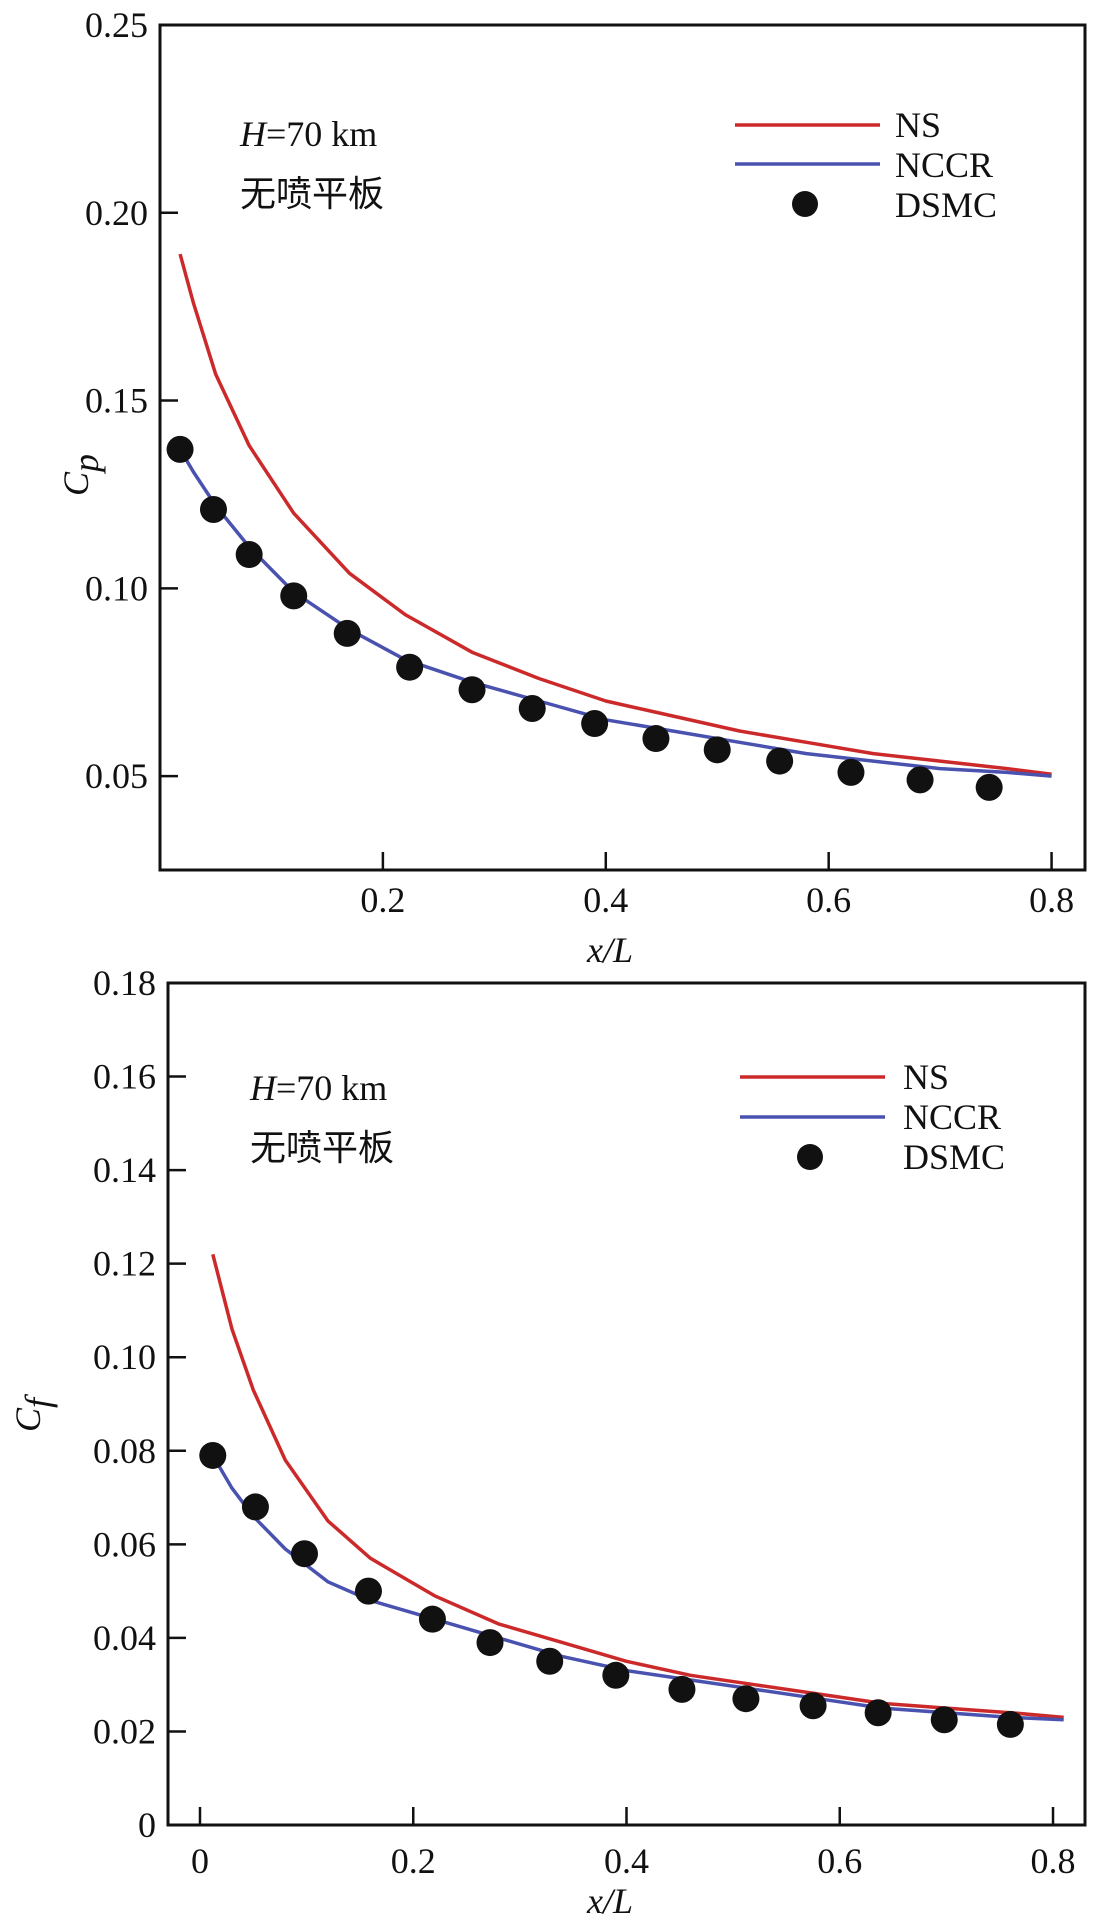 The width and height of the screenshot is (1112, 1920). What do you see at coordinates (116, 213) in the screenshot?
I see `y-tick-label: 0.20` at bounding box center [116, 213].